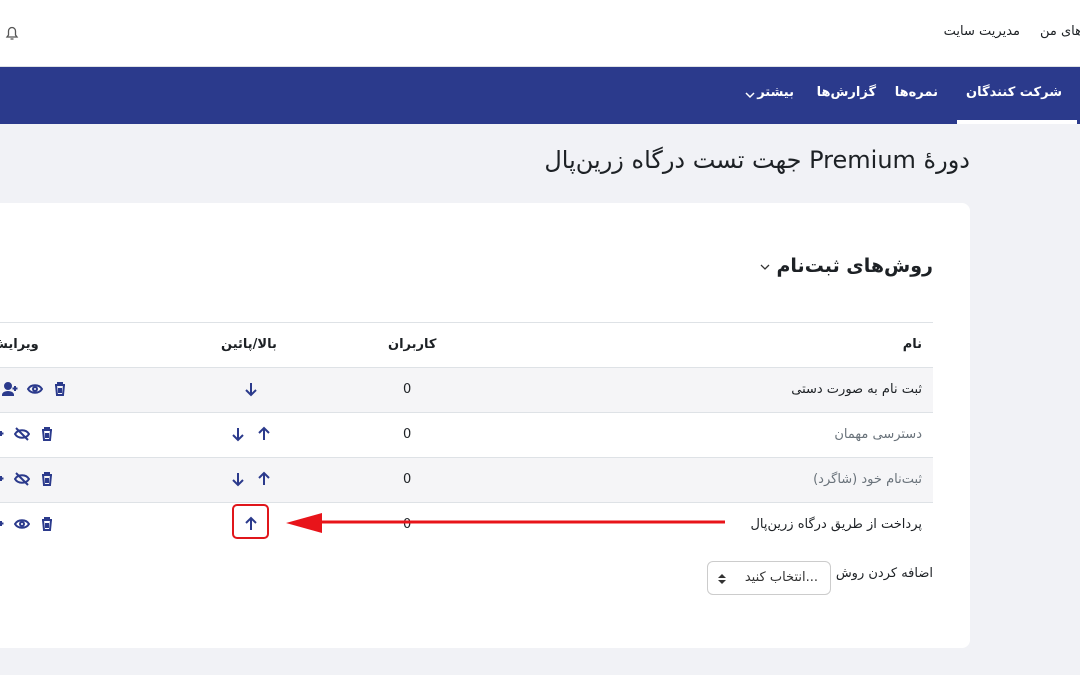 The height and width of the screenshot is (675, 1080). I want to click on nav-tab: شرکت کنندگان, so click(1014, 92).